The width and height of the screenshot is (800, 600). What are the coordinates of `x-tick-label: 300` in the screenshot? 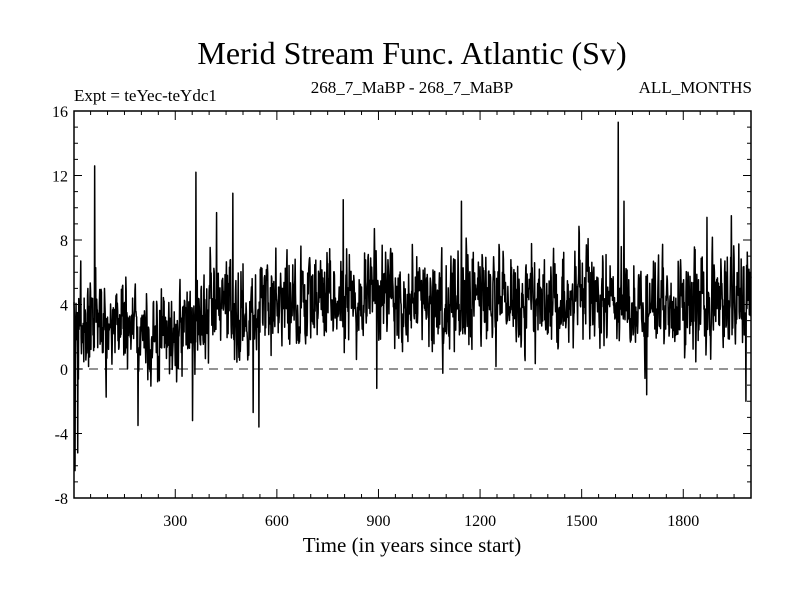 It's located at (175, 521).